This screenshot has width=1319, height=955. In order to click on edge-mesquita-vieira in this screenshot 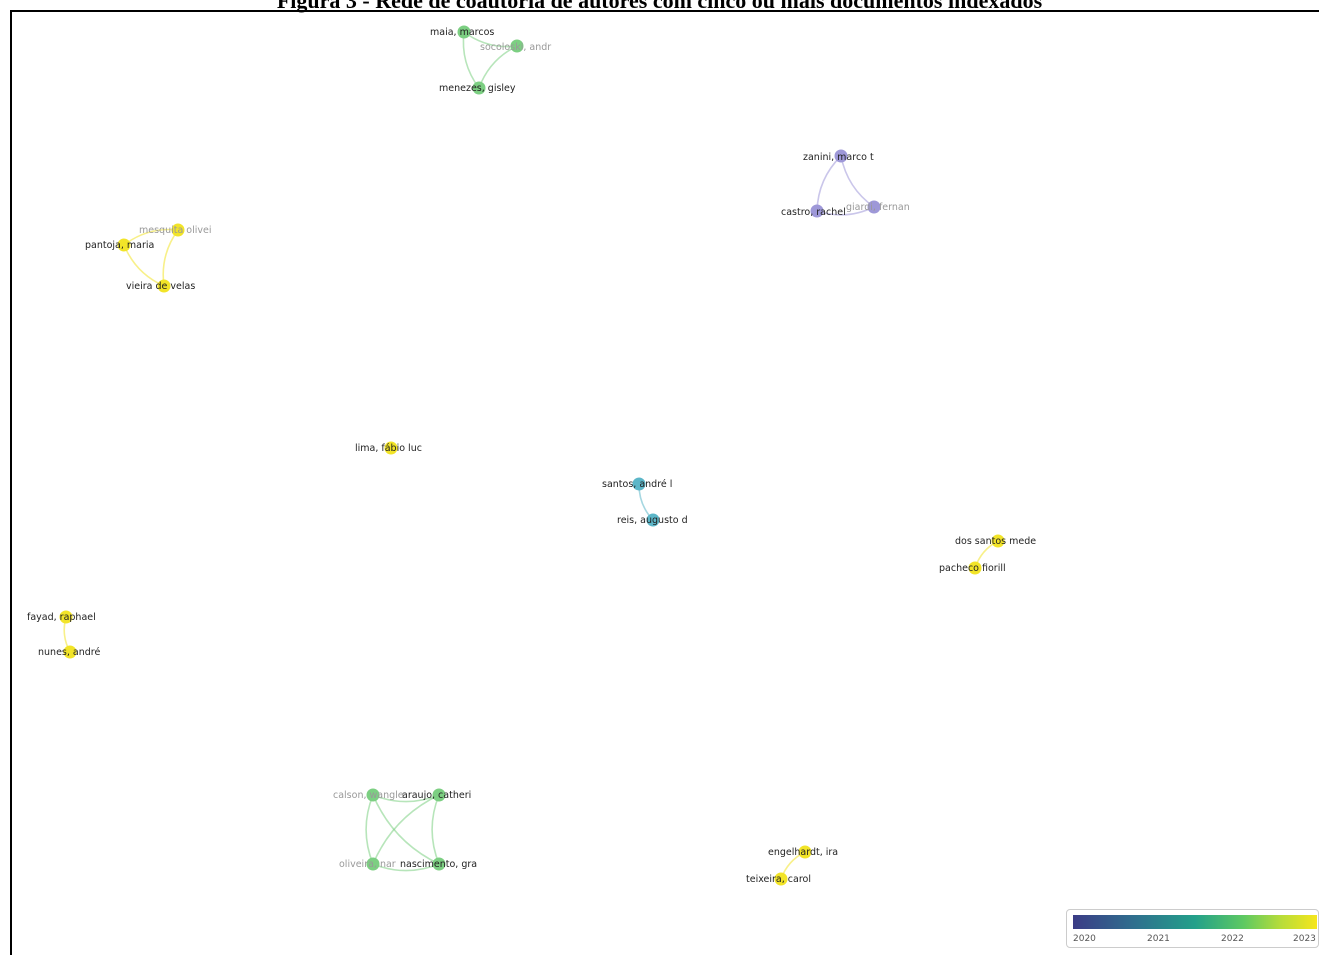, I will do `click(170, 258)`.